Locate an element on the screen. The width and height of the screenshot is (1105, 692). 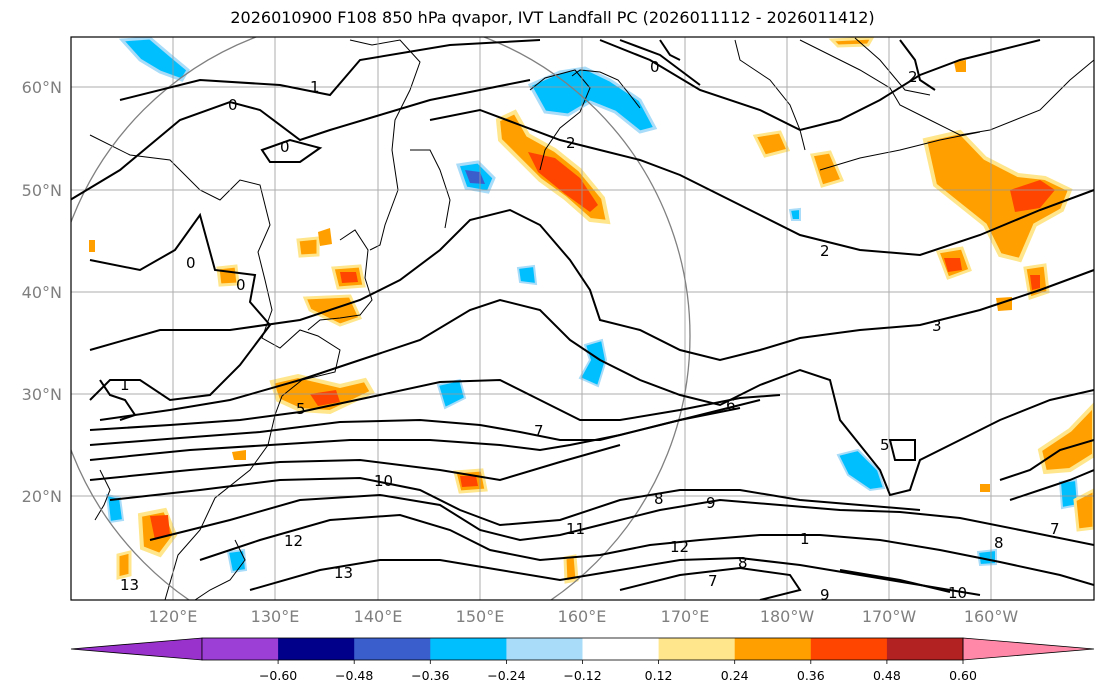
colorbar-tick-label: −0.36 is located at coordinates (430, 675).